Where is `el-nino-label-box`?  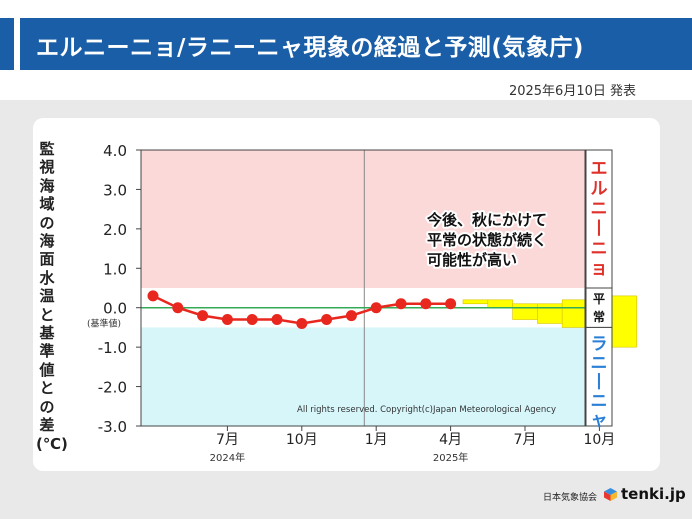
el-nino-label-box is located at coordinates (599, 219).